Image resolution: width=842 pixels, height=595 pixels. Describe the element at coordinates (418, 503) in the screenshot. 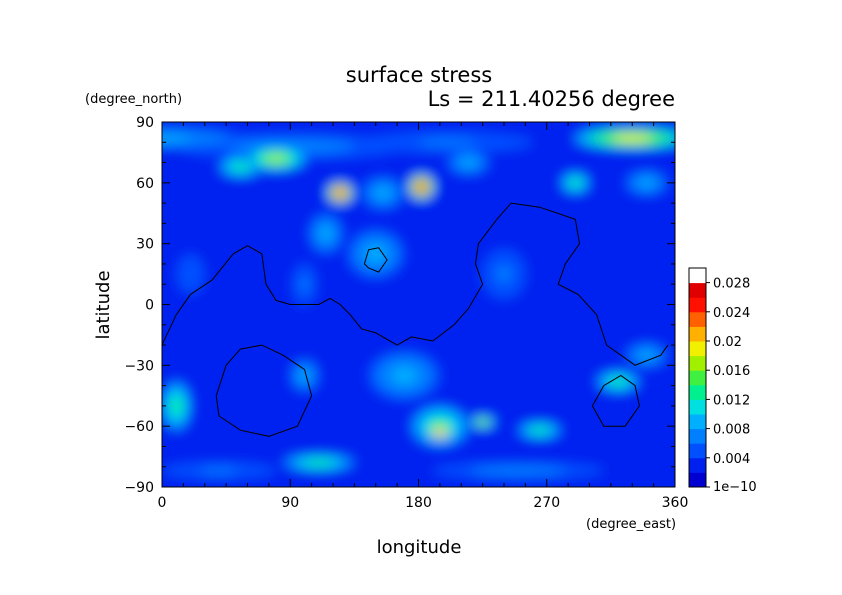

I see `x-tick-label: 180` at that location.